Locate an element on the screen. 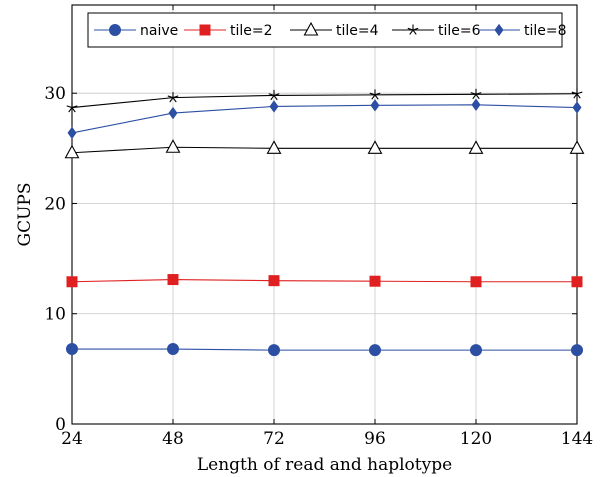  legend: naive tile=2 tile=4 tile=6 tile=8 is located at coordinates (327, 30).